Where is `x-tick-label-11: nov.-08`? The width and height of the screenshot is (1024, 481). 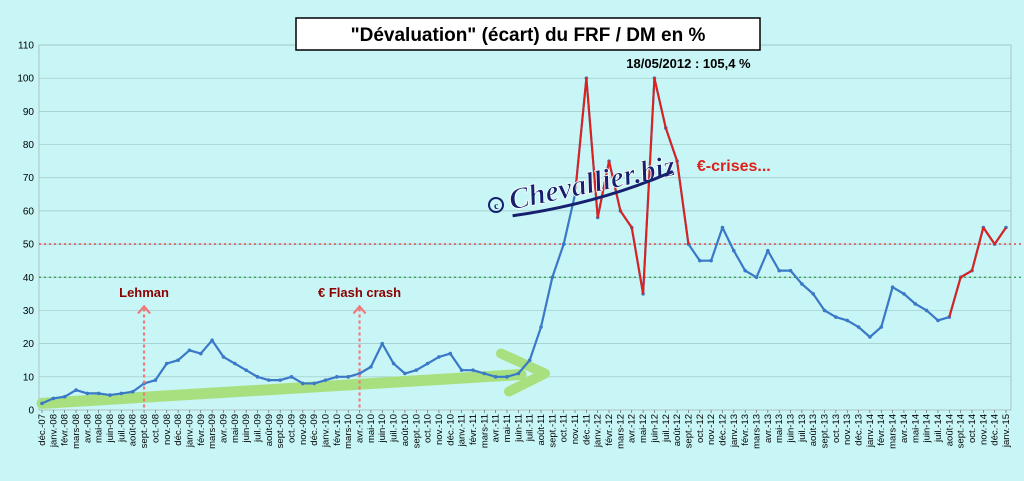
x-tick-label-11: nov.-08 is located at coordinates (167, 429).